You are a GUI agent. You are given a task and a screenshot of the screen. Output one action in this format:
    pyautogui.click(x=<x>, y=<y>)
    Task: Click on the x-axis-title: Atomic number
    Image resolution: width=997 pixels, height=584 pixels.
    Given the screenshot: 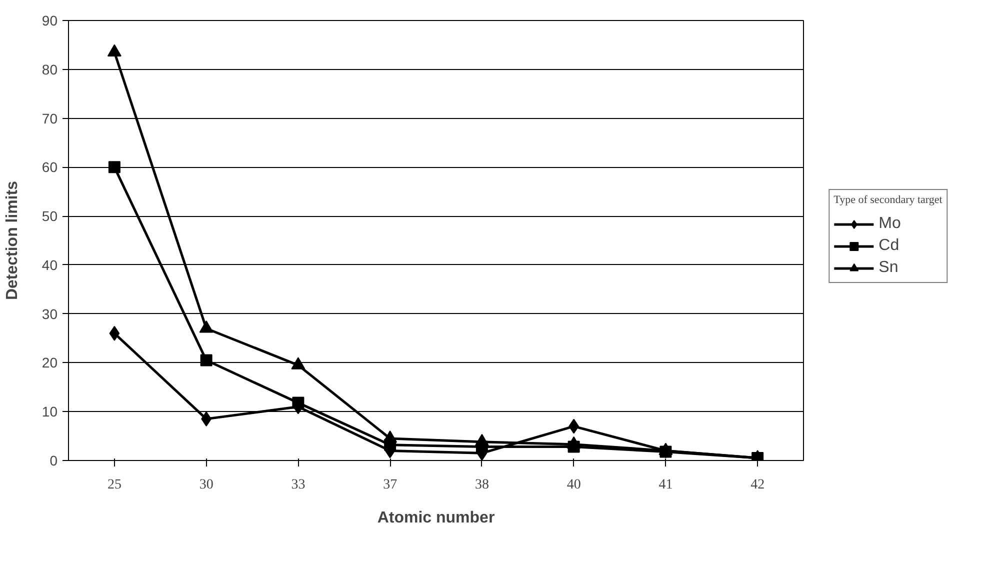 What is the action you would take?
    pyautogui.click(x=436, y=518)
    